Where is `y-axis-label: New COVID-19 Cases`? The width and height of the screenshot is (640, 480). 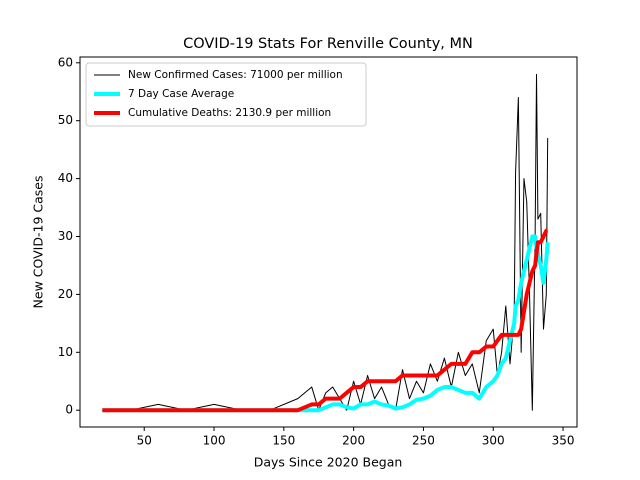 y-axis-label: New COVID-19 Cases is located at coordinates (38, 242).